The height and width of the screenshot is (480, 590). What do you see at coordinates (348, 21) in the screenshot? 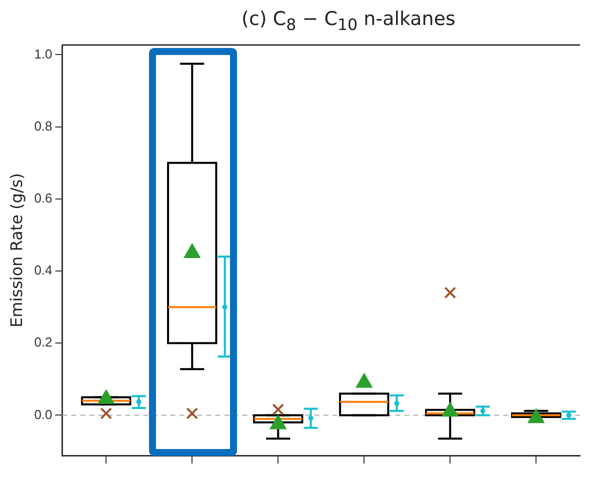
I see `chart-title: (c) C$_{8}$ − C$_{10}$ n-alkanes` at bounding box center [348, 21].